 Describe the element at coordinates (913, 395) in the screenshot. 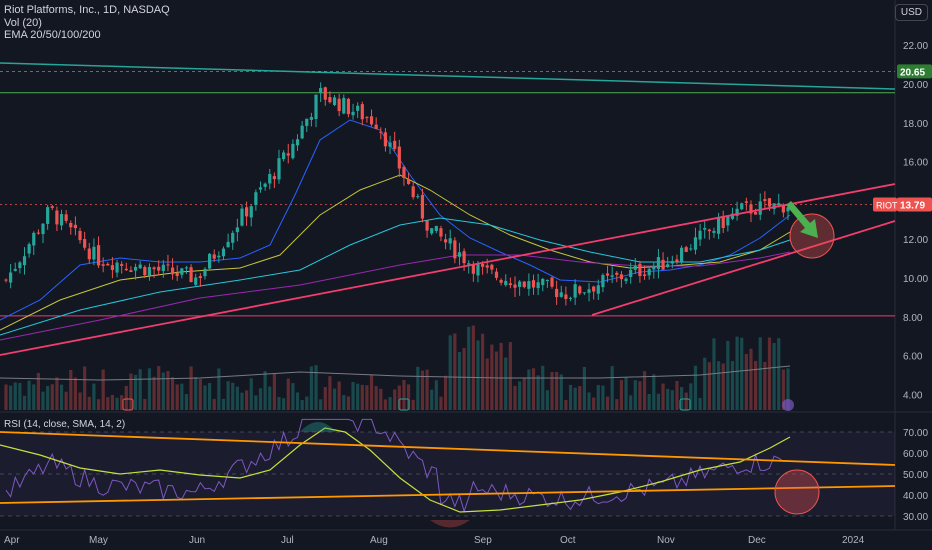

I see `price-tick-label: 4.00` at that location.